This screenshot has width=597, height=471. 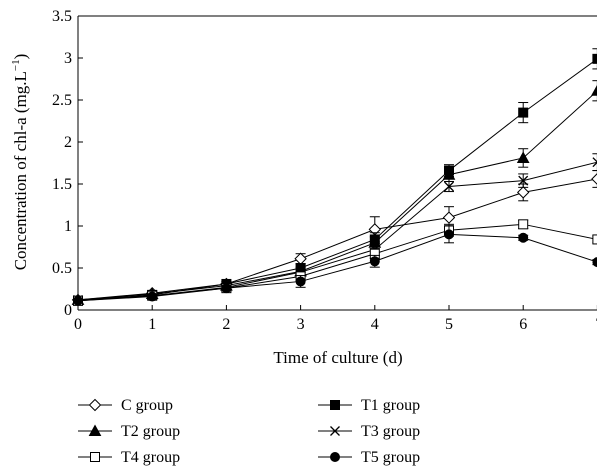 What do you see at coordinates (20, 170) in the screenshot?
I see `y-axis-title-main: Concentration of chl-a (mg.L` at bounding box center [20, 170].